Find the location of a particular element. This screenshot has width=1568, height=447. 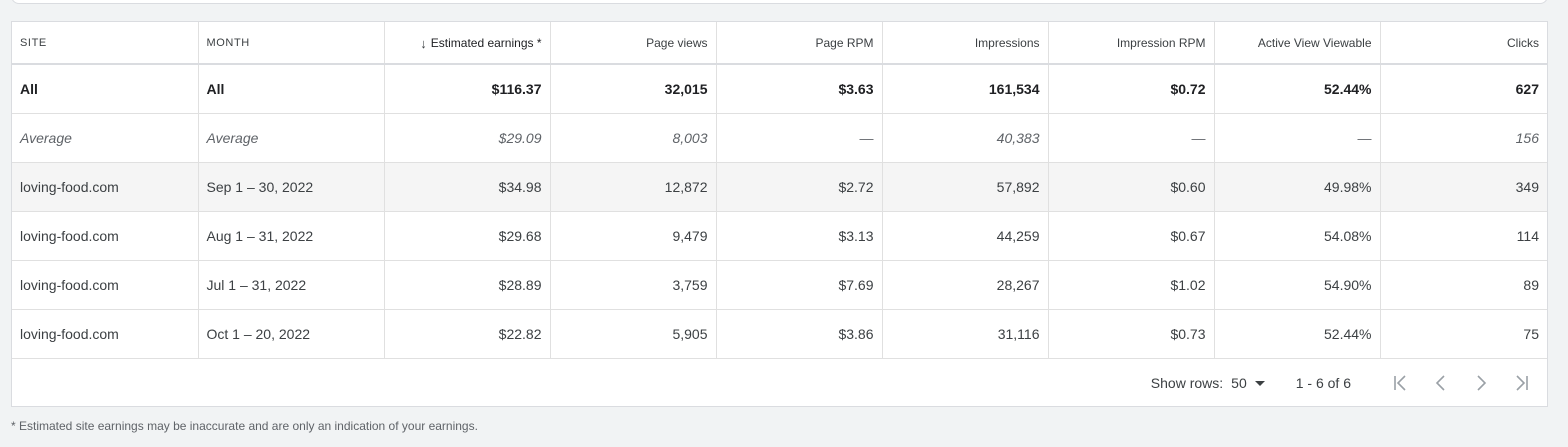

cell-page-views: 8,003 is located at coordinates (633, 138).